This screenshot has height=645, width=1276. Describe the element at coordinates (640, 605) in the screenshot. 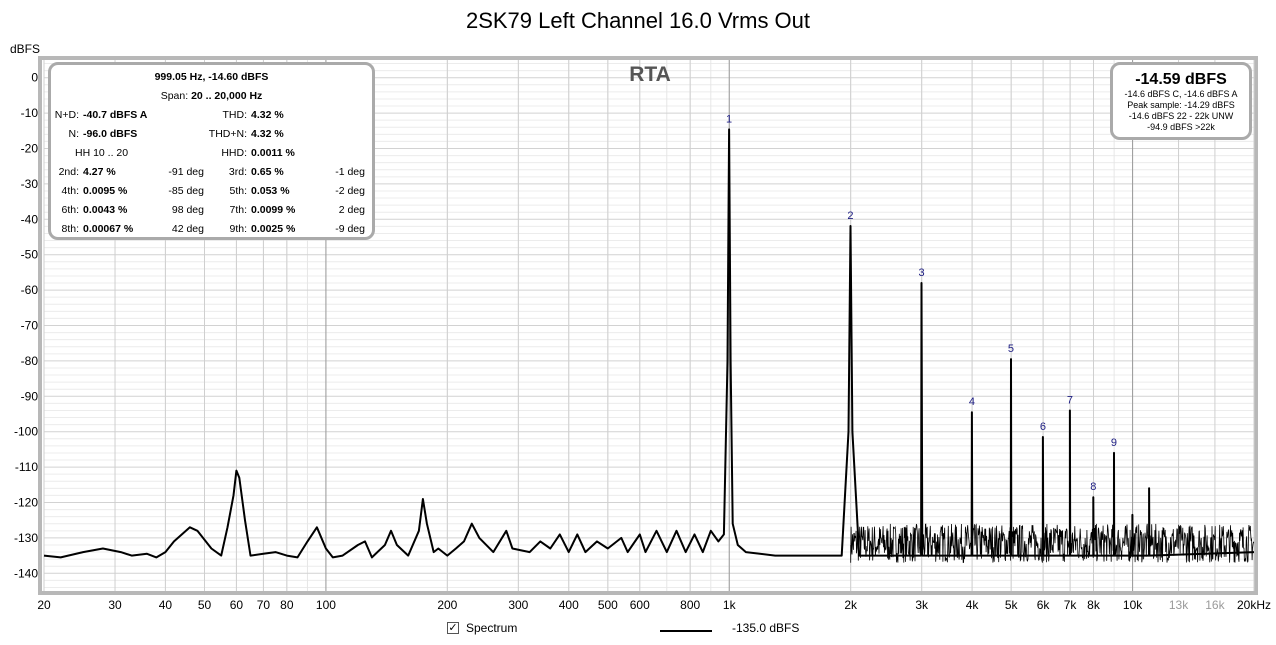

I see `x-tick-label: 600` at that location.